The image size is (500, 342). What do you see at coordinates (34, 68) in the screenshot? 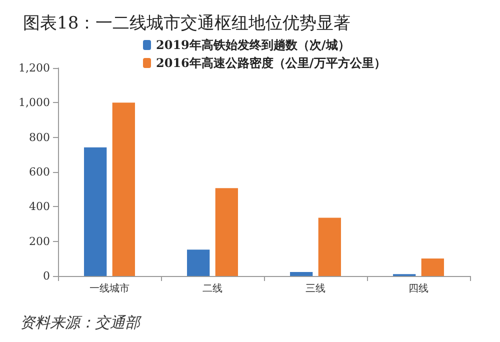
I see `y-tick-label: 1,200` at bounding box center [34, 68].